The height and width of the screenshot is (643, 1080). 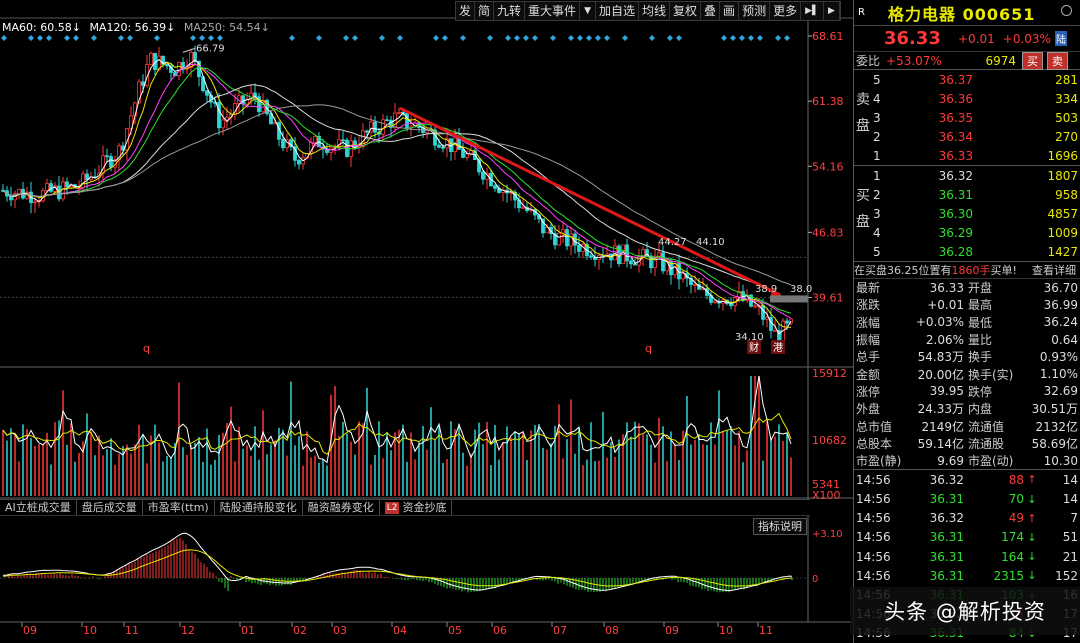 What do you see at coordinates (1054, 409) in the screenshot?
I see `stat-value: 30.51万` at bounding box center [1054, 409].